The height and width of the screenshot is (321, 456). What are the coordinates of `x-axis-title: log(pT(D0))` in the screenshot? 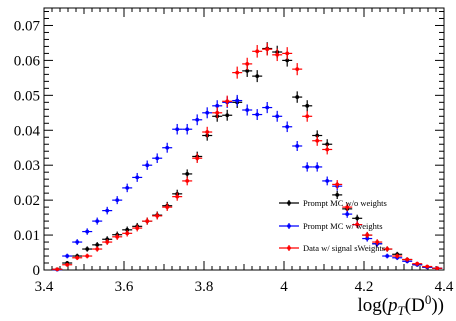 It's located at (400, 305).